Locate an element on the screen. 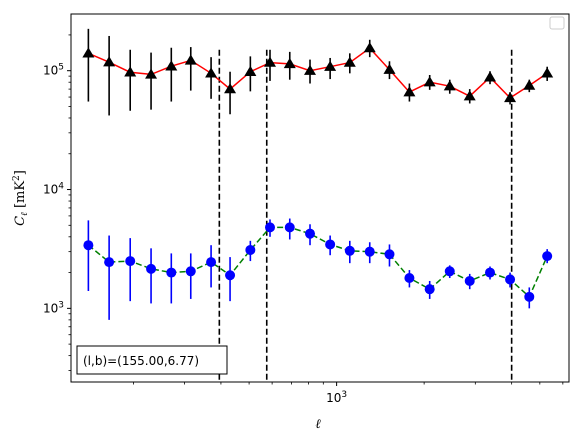 The image size is (580, 441). y-tick-label: 104 is located at coordinates (53, 189).